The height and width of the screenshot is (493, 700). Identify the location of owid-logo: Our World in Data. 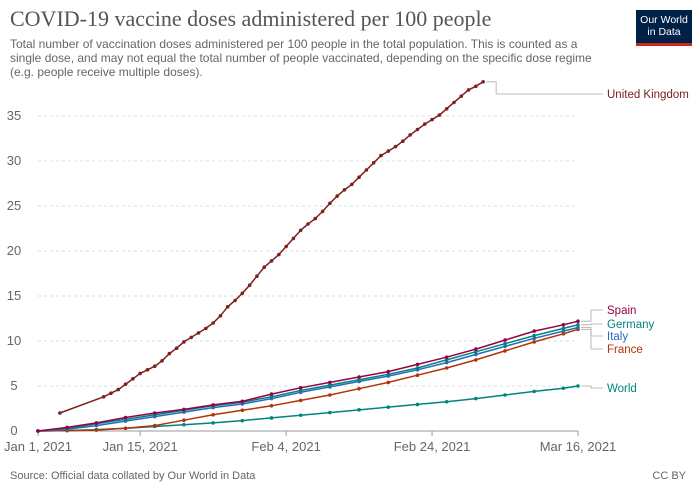
(664, 28).